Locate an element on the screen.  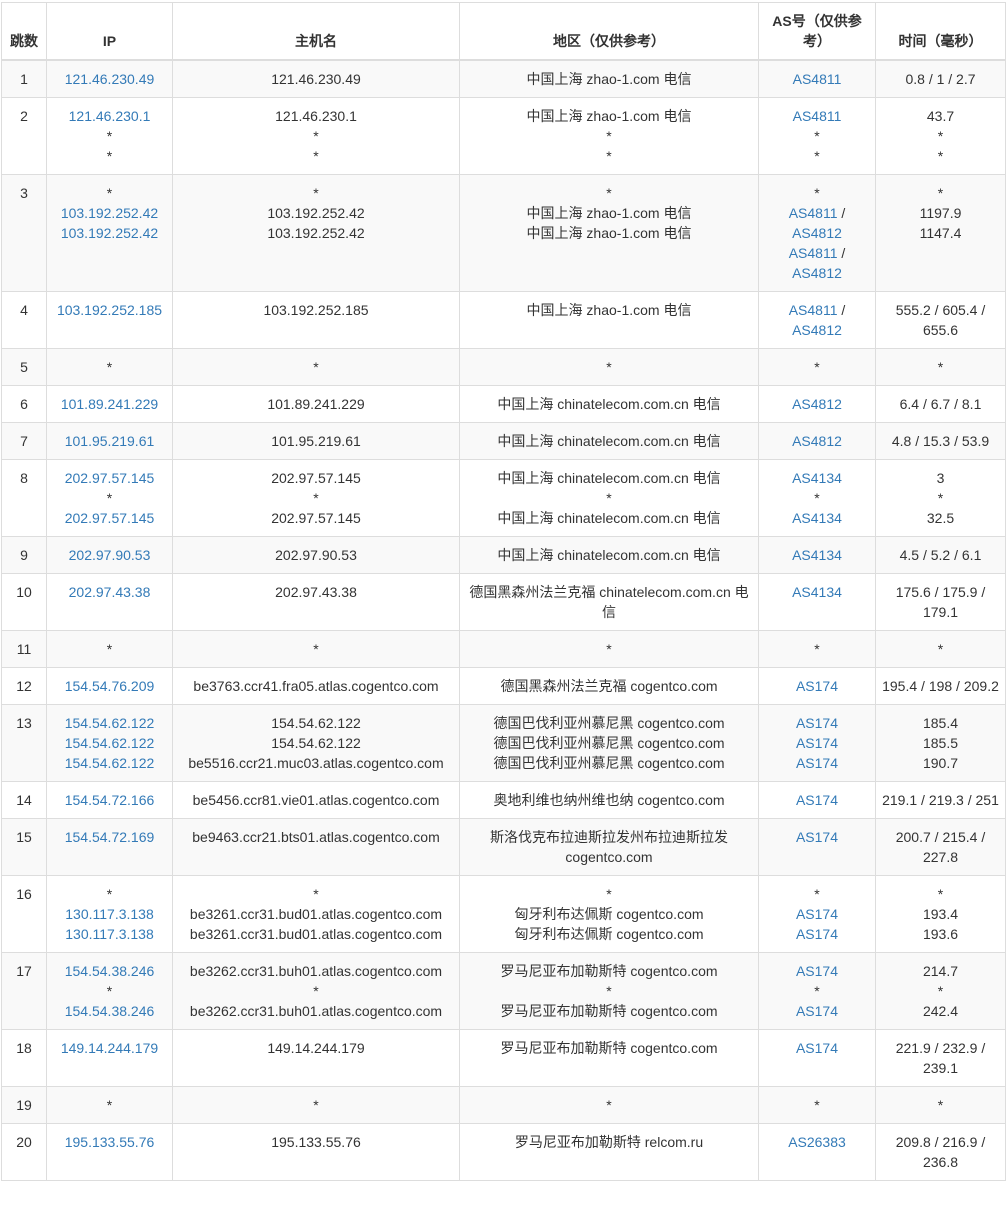
time-text: 0.8 / 1 / 2.7 is located at coordinates (940, 79).